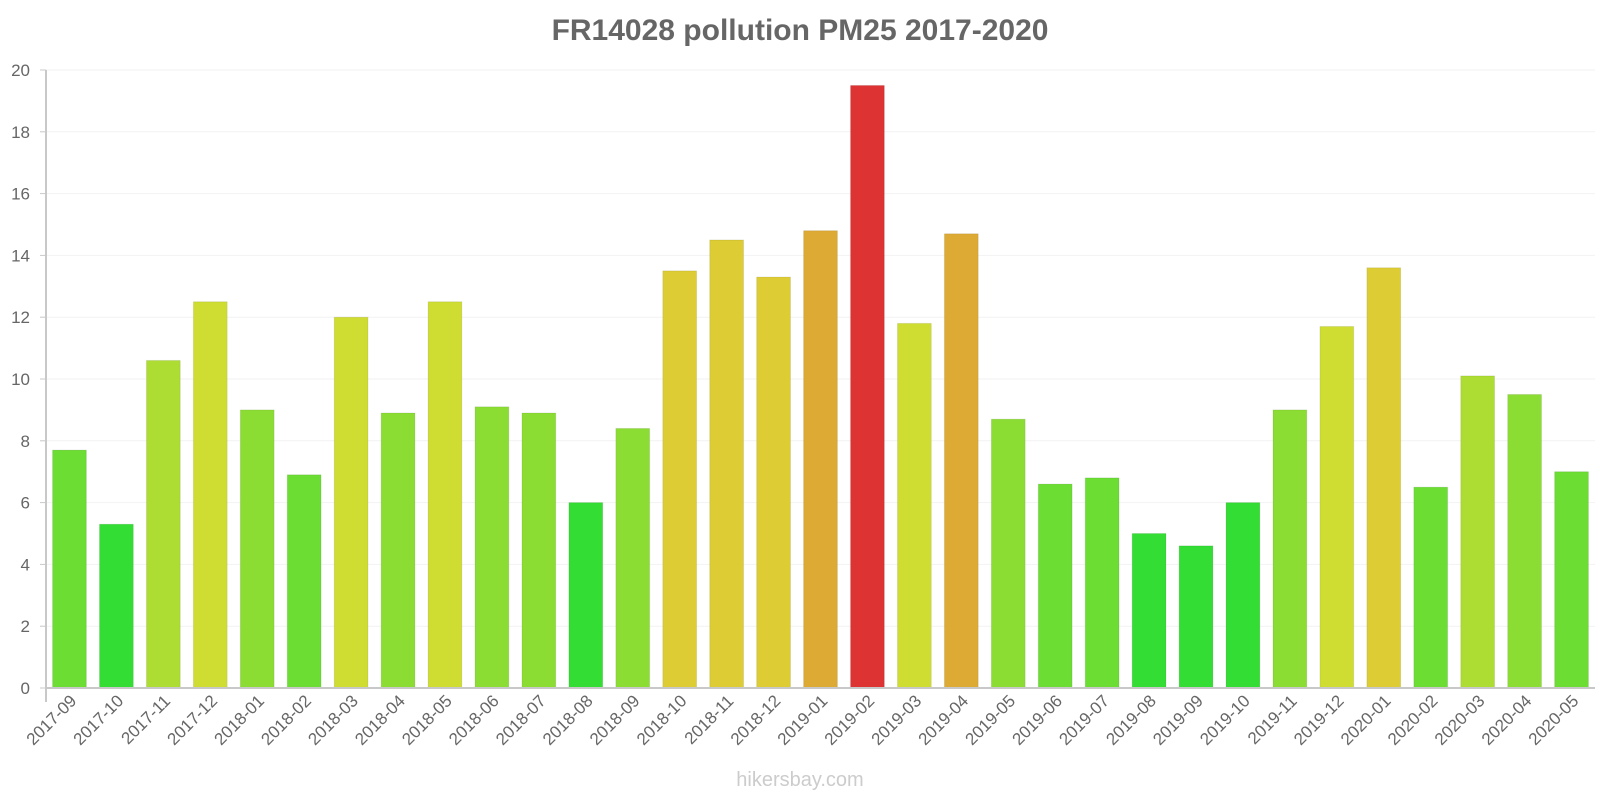 The image size is (1600, 800). I want to click on y-tick-label: 10, so click(20, 379).